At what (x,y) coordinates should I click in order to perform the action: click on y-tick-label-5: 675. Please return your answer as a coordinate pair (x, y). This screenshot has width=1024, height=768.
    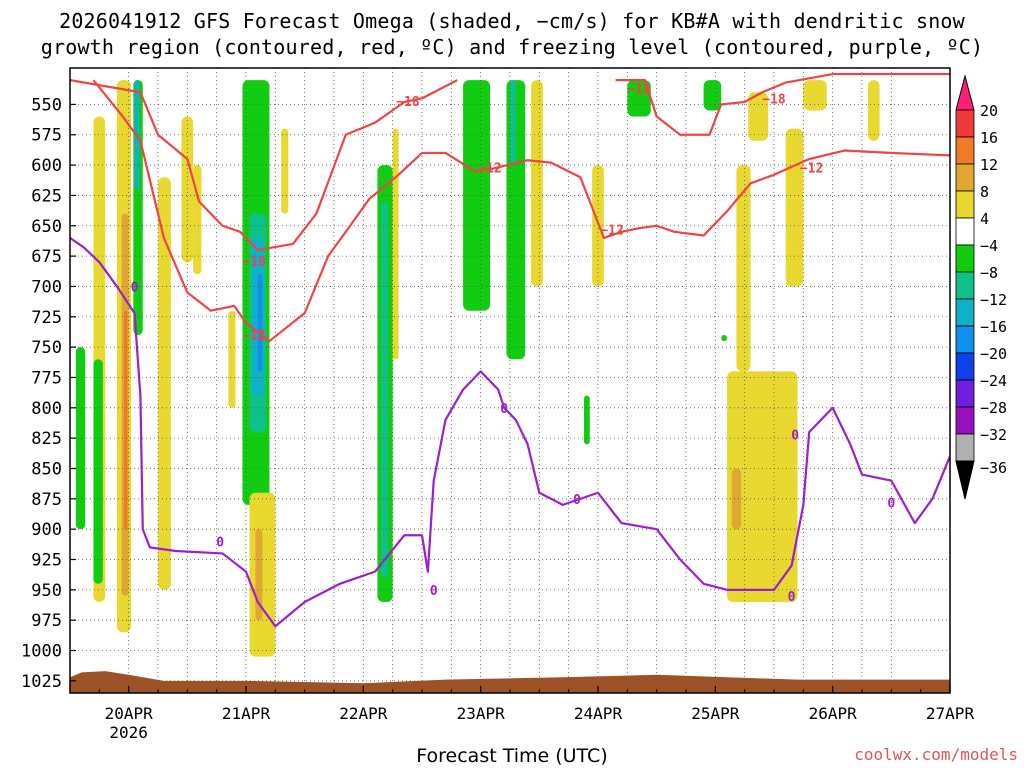
    Looking at the image, I should click on (46, 257).